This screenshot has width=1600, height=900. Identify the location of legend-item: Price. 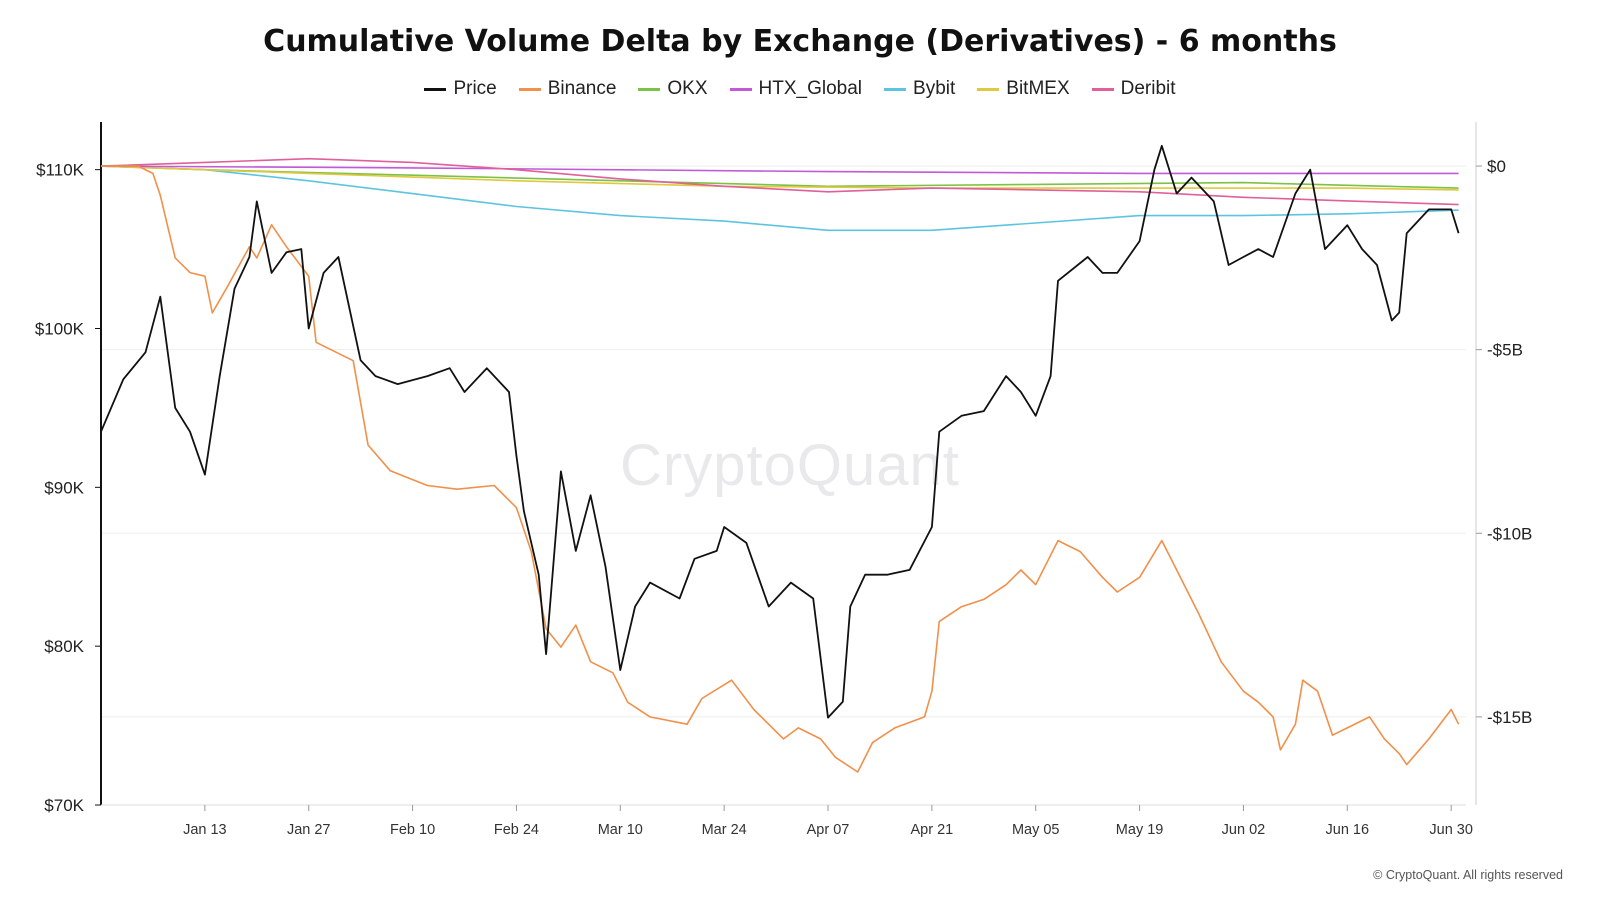
(460, 89).